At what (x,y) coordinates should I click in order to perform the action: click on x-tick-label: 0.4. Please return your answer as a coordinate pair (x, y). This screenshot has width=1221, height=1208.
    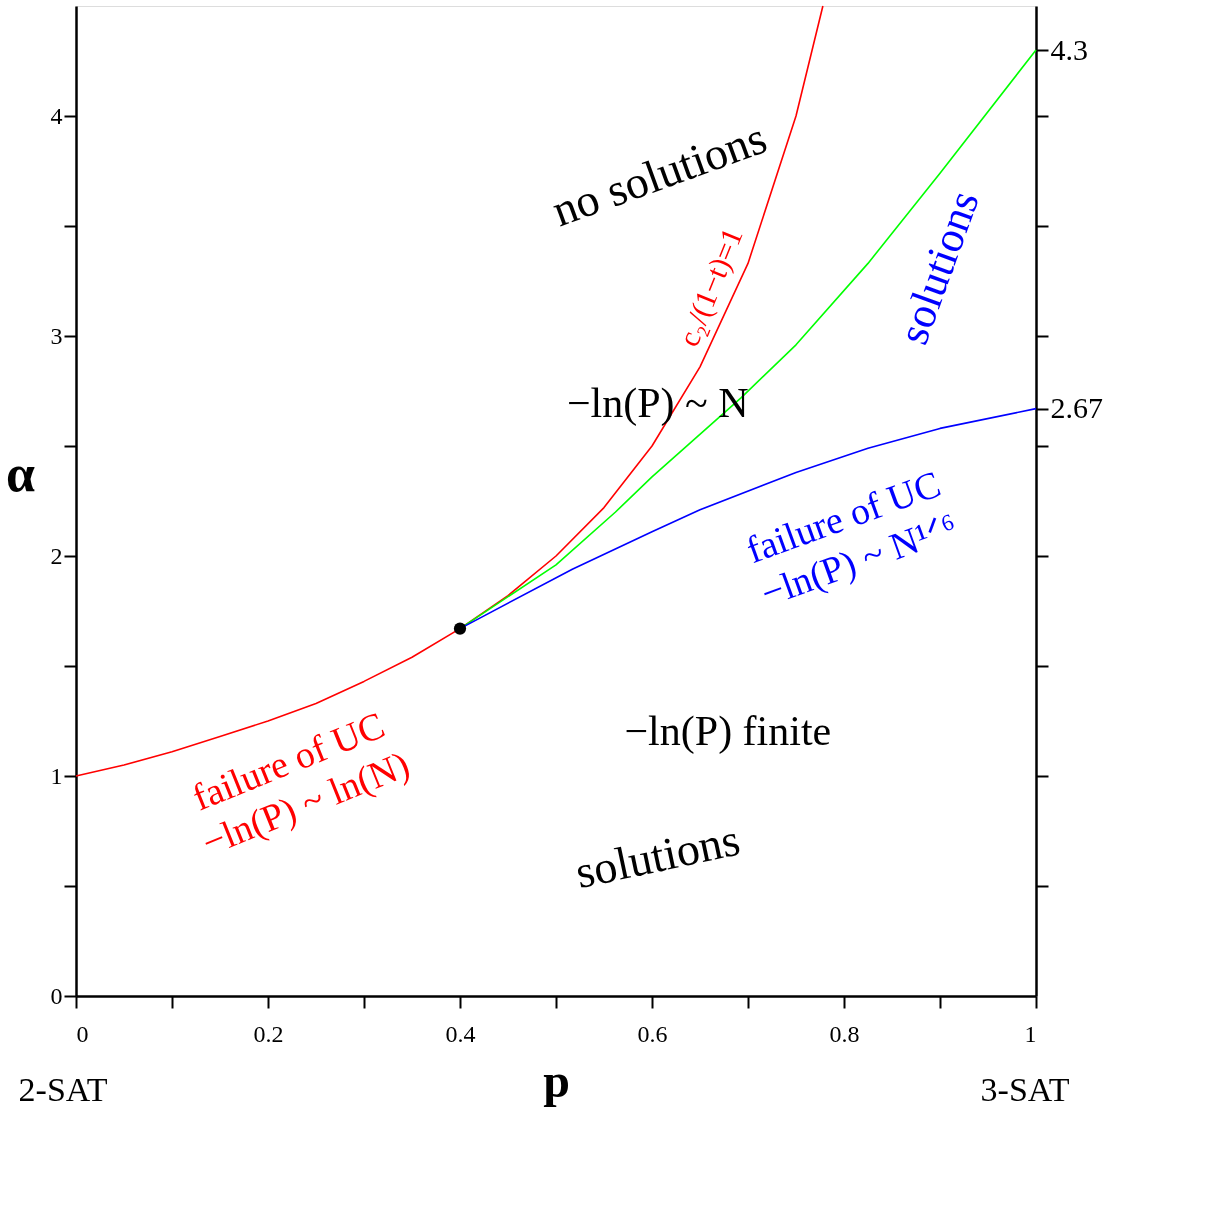
    Looking at the image, I should click on (460, 1033).